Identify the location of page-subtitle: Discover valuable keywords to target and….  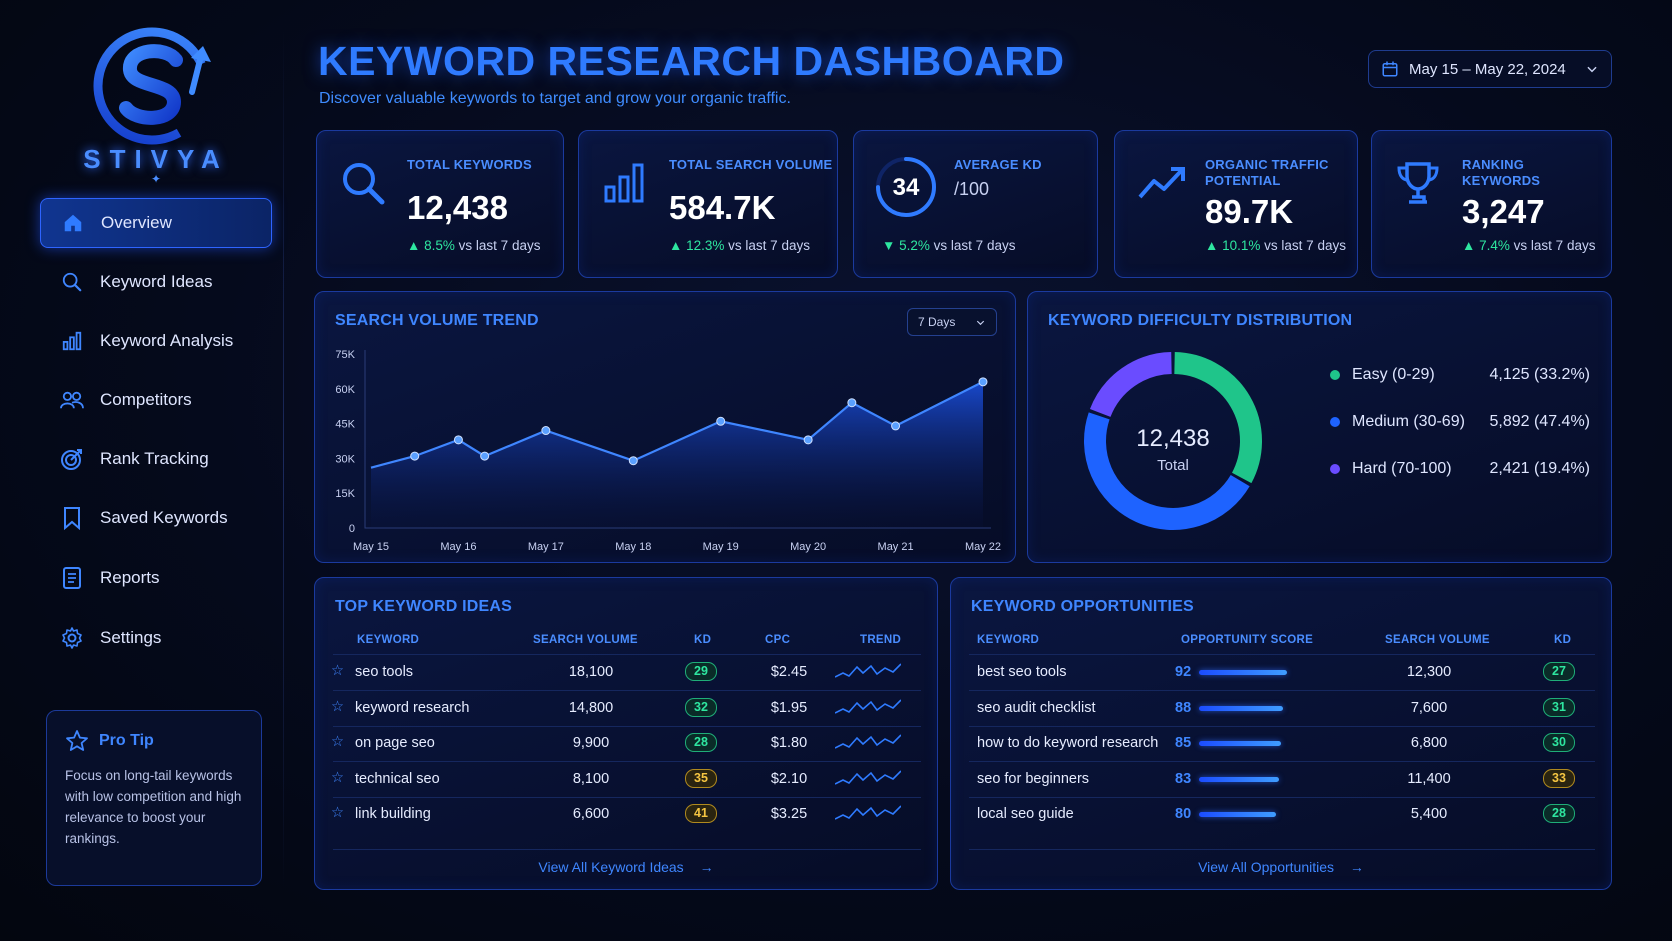
(555, 98).